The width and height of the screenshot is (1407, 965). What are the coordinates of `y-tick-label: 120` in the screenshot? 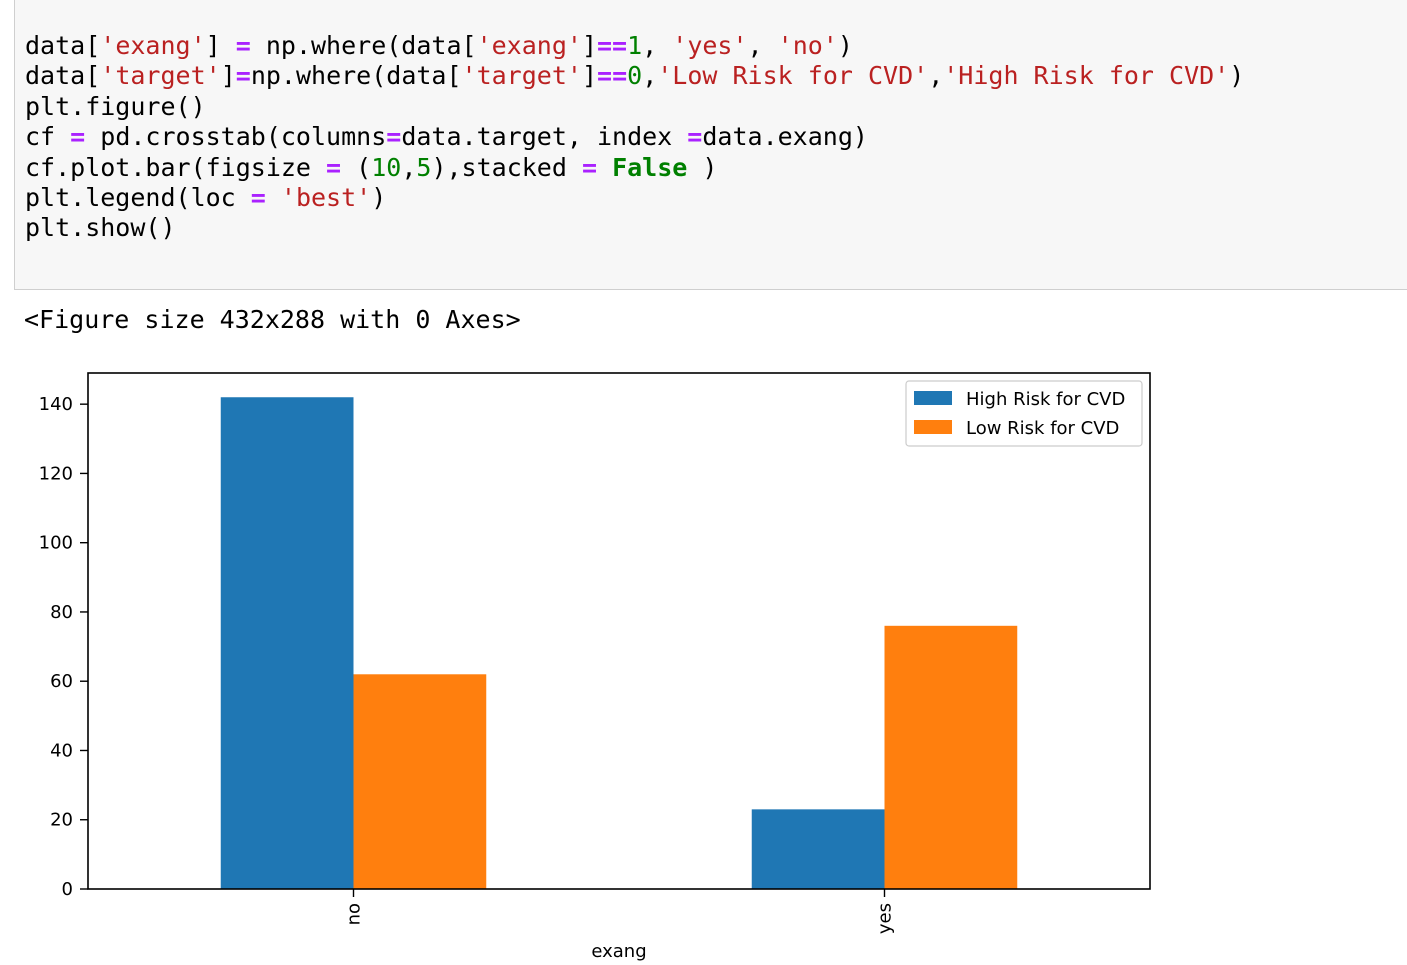 It's located at (56, 473).